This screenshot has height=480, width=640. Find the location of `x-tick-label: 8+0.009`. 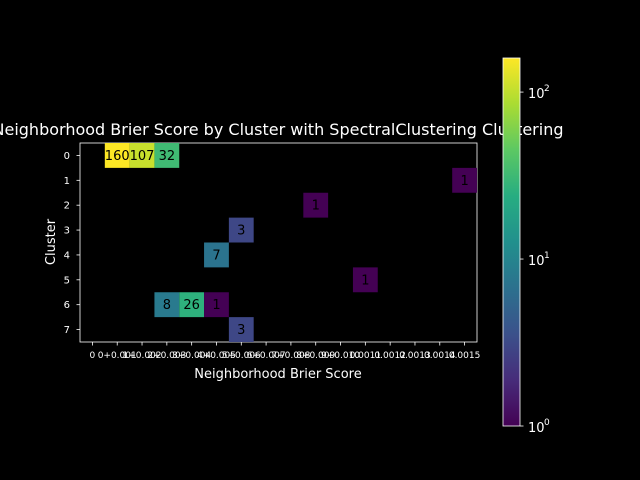

x-tick-label: 8+0.009 is located at coordinates (315, 356).